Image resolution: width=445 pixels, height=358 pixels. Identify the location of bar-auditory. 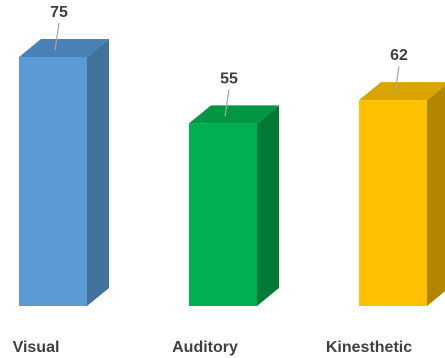
(223, 215).